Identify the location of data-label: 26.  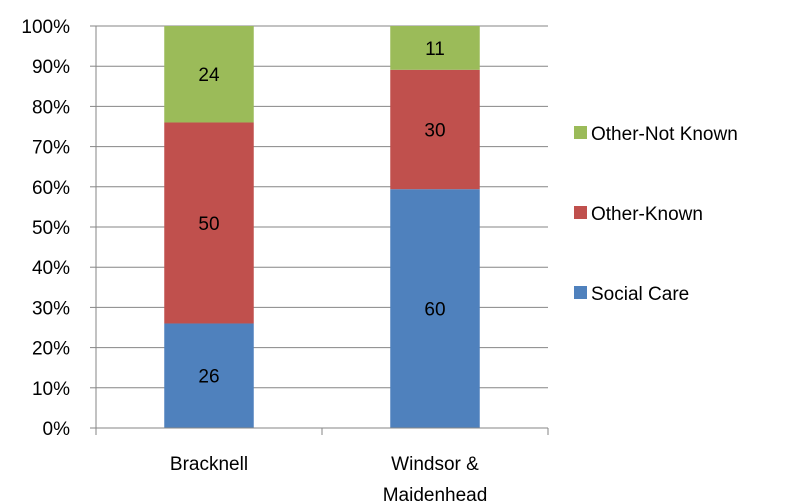
(208, 377).